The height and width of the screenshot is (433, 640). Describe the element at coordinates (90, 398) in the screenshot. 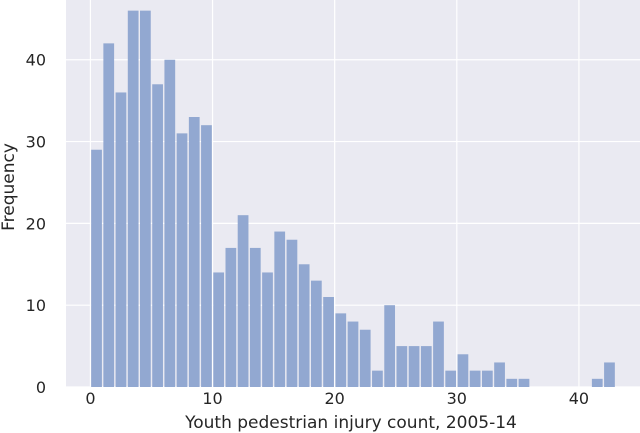

I see `x-tick-label: 0` at that location.